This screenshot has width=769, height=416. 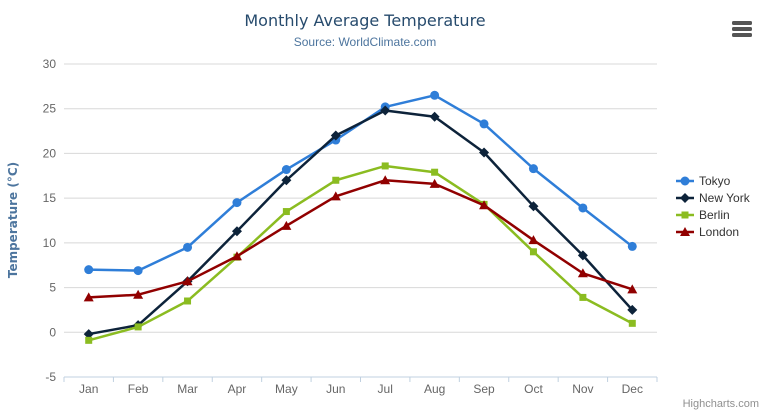 I want to click on legend-label: Tokyo, so click(x=715, y=180).